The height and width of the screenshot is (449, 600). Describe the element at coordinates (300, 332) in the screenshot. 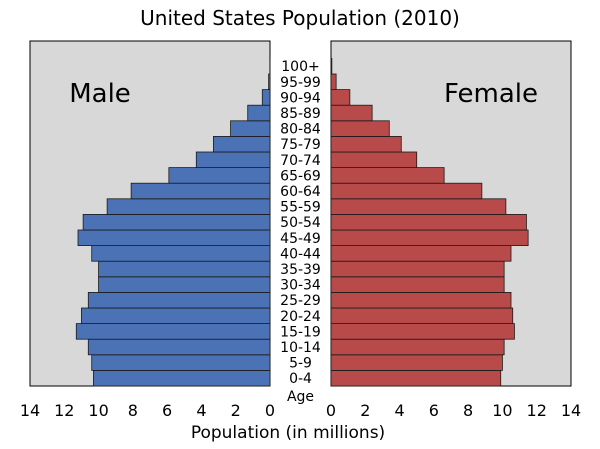

I see `age-label-15-19: 15-19` at that location.